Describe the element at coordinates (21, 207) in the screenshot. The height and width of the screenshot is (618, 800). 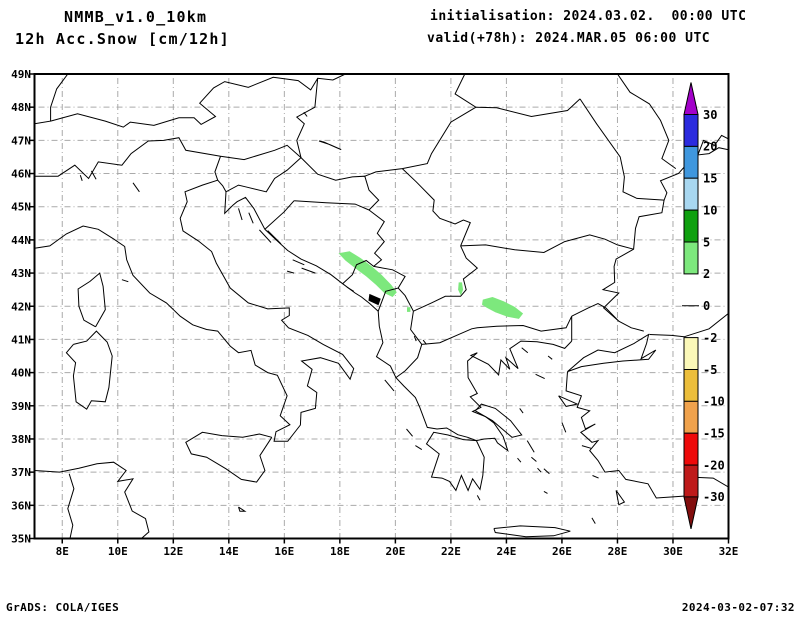
I see `lat-tick-label: 45N` at that location.